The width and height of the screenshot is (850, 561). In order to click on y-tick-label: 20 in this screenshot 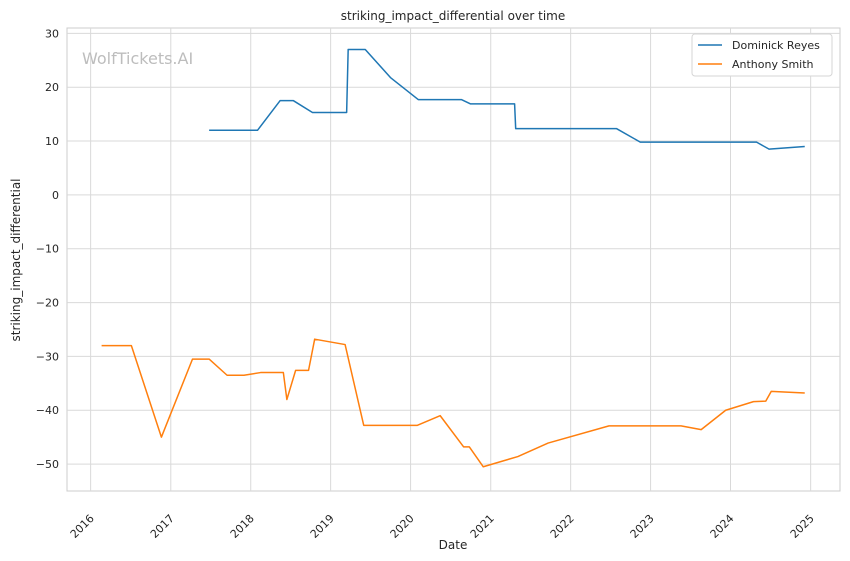, I will do `click(52, 87)`.